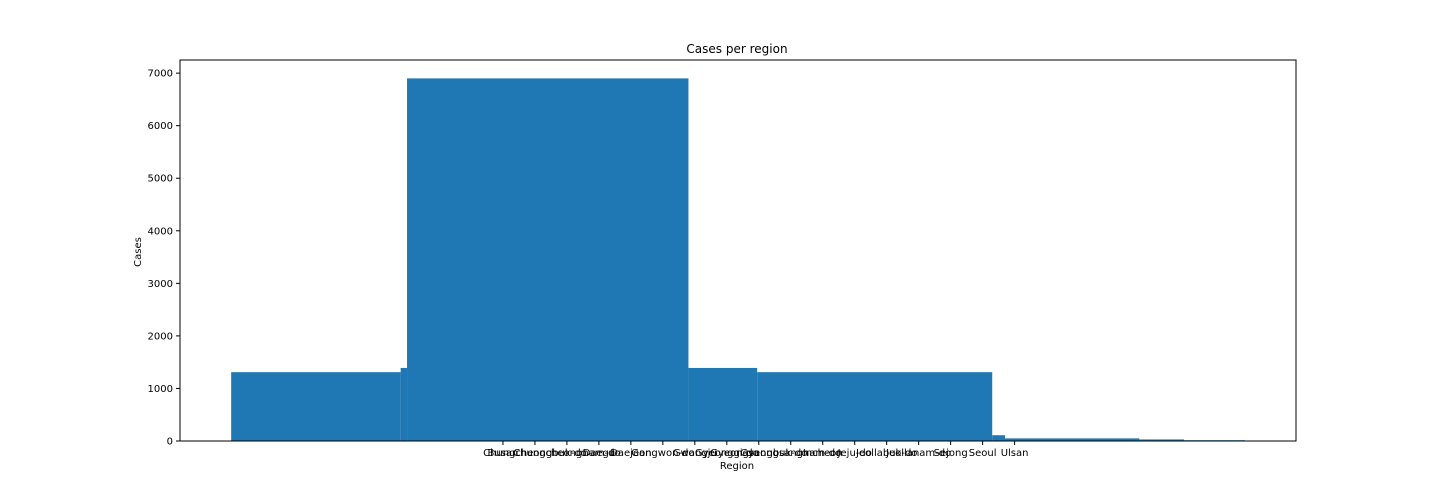 Image resolution: width=1440 pixels, height=504 pixels. Describe the element at coordinates (983, 453) in the screenshot. I see `x-tick-label: Seoul` at that location.